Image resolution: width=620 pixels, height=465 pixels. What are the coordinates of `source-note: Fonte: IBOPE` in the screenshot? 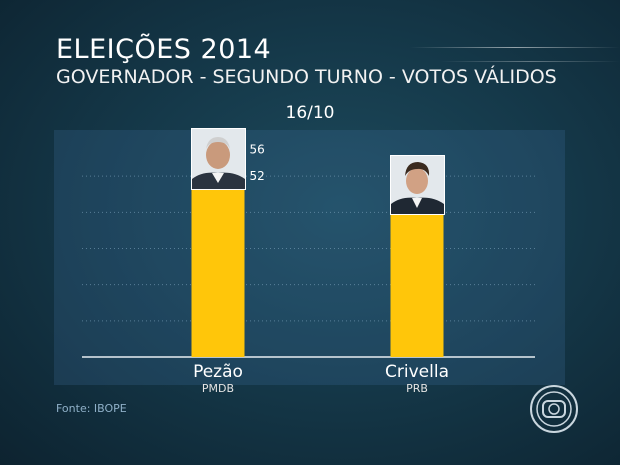 It's located at (91, 408).